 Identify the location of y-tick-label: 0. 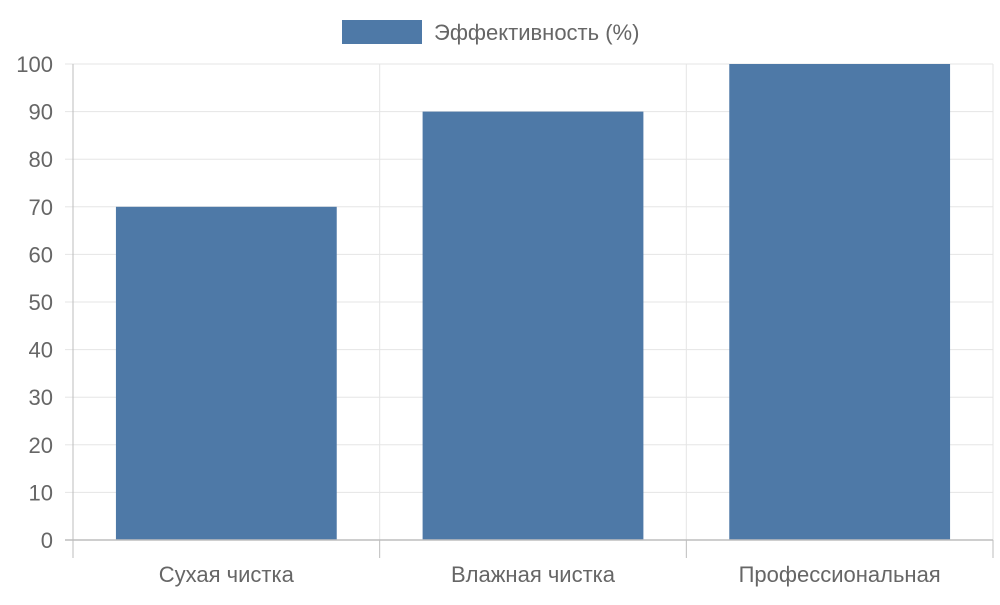
(47, 540).